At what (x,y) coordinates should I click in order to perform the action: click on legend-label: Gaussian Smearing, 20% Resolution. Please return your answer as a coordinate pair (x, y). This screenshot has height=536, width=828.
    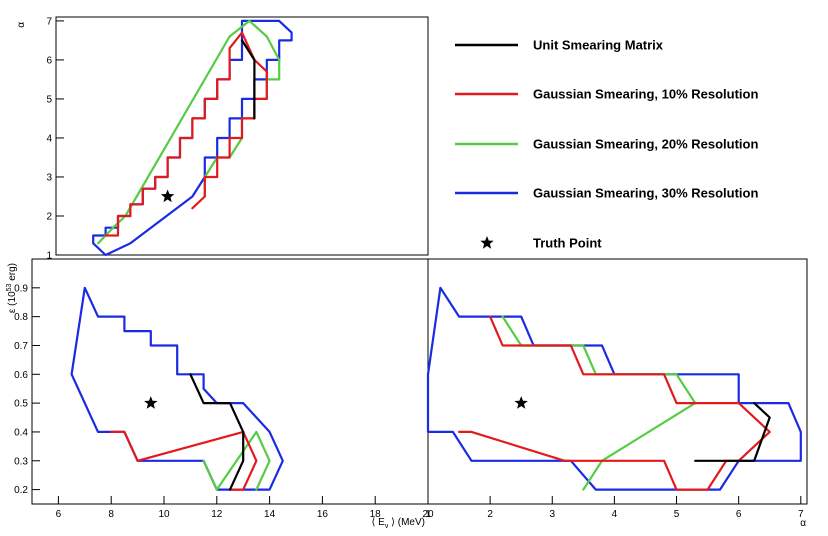
    Looking at the image, I should click on (645, 144).